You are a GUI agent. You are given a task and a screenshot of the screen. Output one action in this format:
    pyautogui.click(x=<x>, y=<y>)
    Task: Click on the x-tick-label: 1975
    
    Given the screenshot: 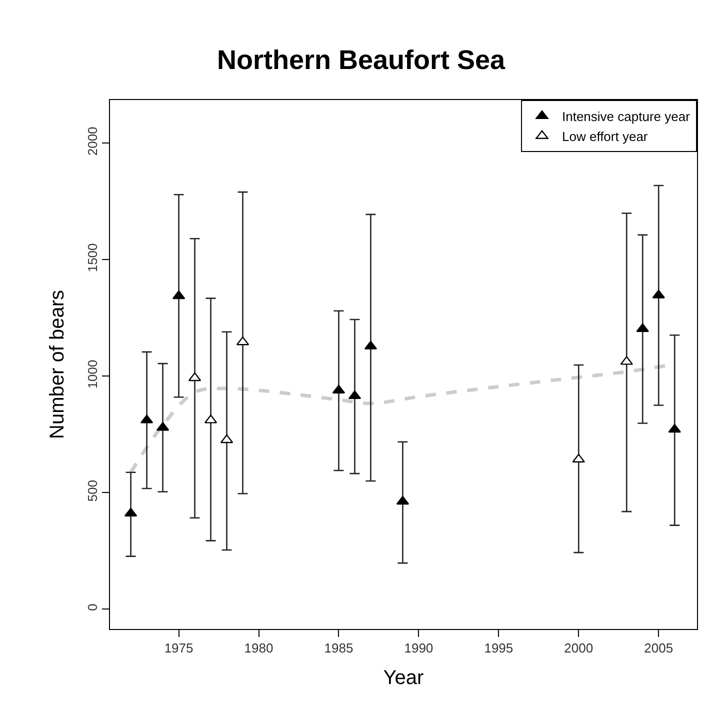 What is the action you would take?
    pyautogui.click(x=179, y=648)
    